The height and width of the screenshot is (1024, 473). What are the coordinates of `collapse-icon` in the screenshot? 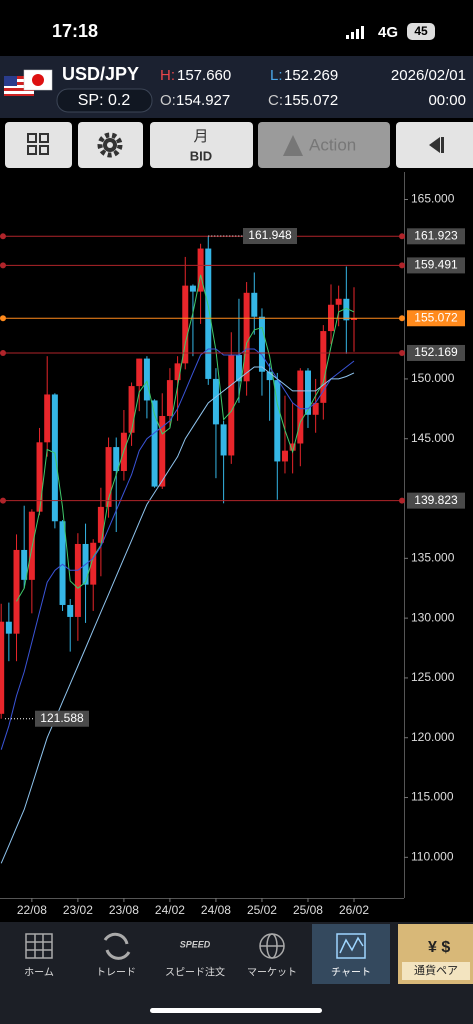 It's located at (436, 145).